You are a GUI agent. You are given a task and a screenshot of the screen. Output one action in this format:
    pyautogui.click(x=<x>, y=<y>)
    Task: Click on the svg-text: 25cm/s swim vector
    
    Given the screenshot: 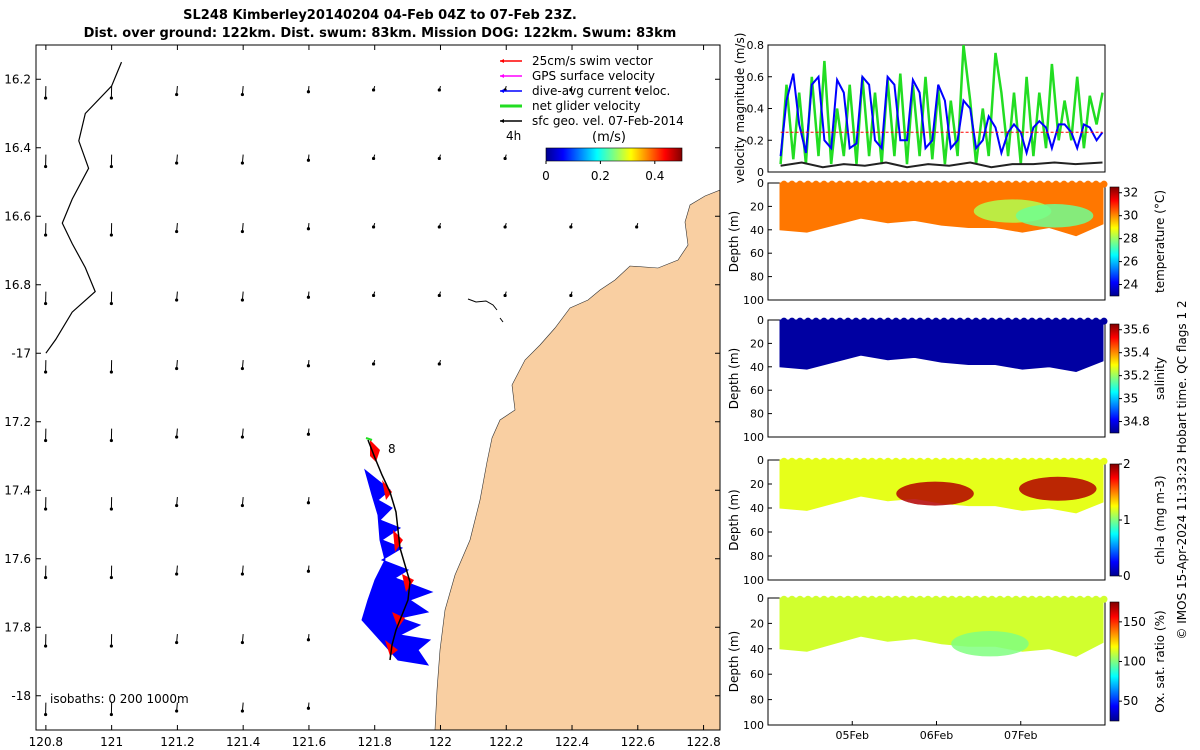 What is the action you would take?
    pyautogui.click(x=592, y=61)
    